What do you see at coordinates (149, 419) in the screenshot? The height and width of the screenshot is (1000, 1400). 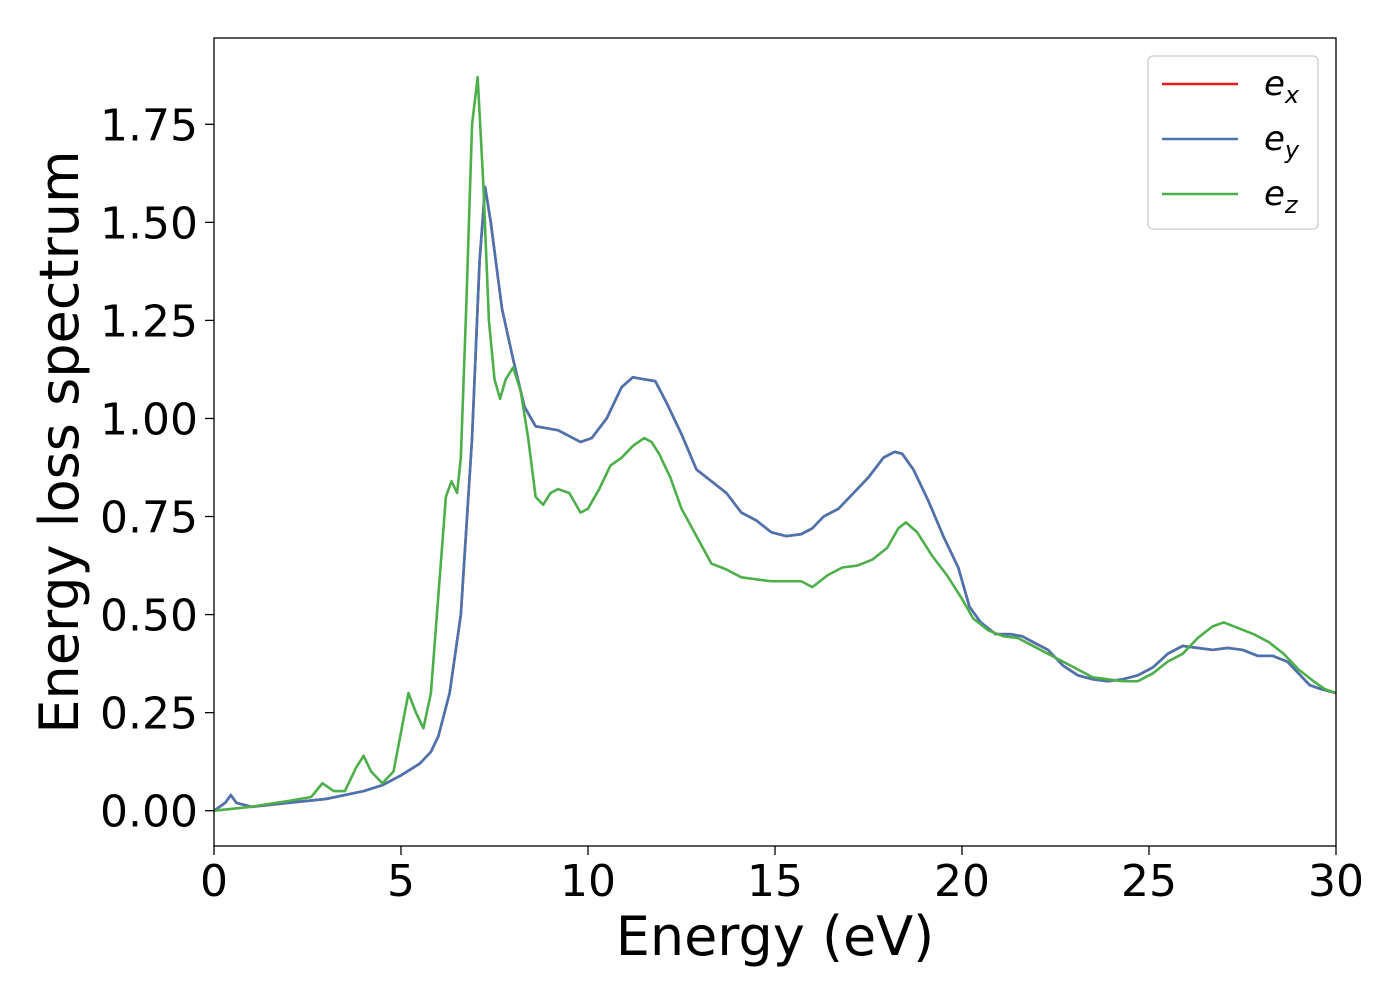 I see `y-tick-label: 1.00` at bounding box center [149, 419].